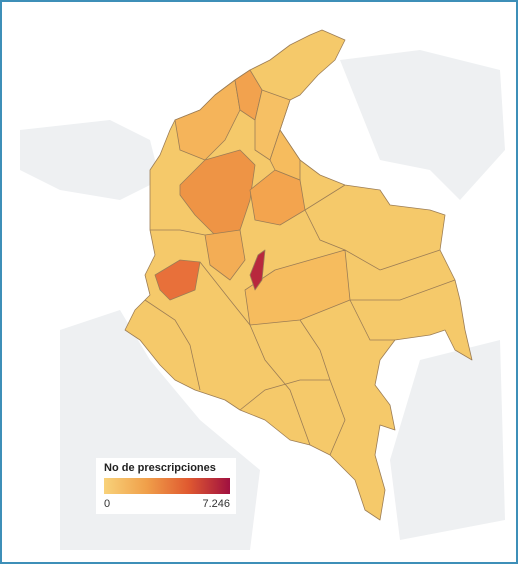 This screenshot has width=518, height=564. I want to click on color-ramp, so click(167, 486).